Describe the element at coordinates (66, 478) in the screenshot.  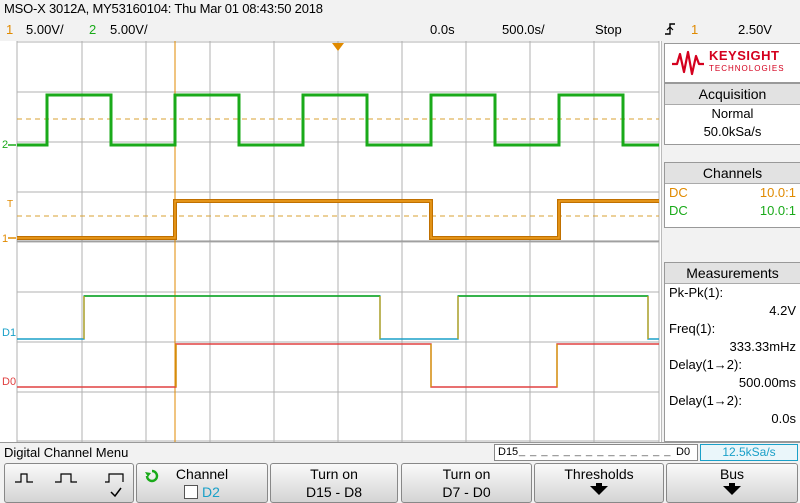
I see `pulse-medium-icon` at that location.